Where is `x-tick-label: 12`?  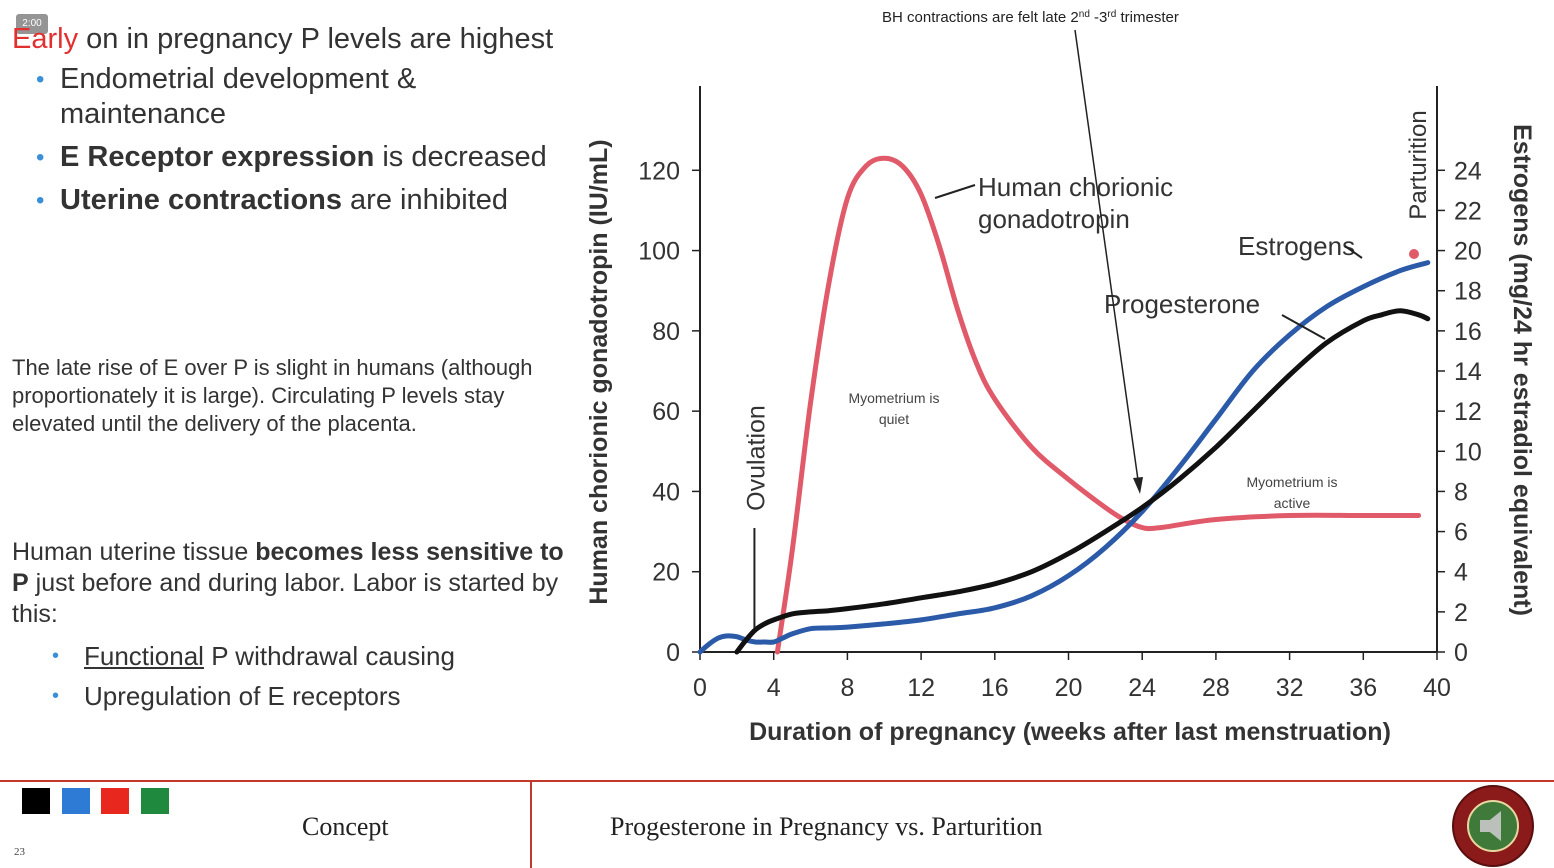 x-tick-label: 12 is located at coordinates (921, 688).